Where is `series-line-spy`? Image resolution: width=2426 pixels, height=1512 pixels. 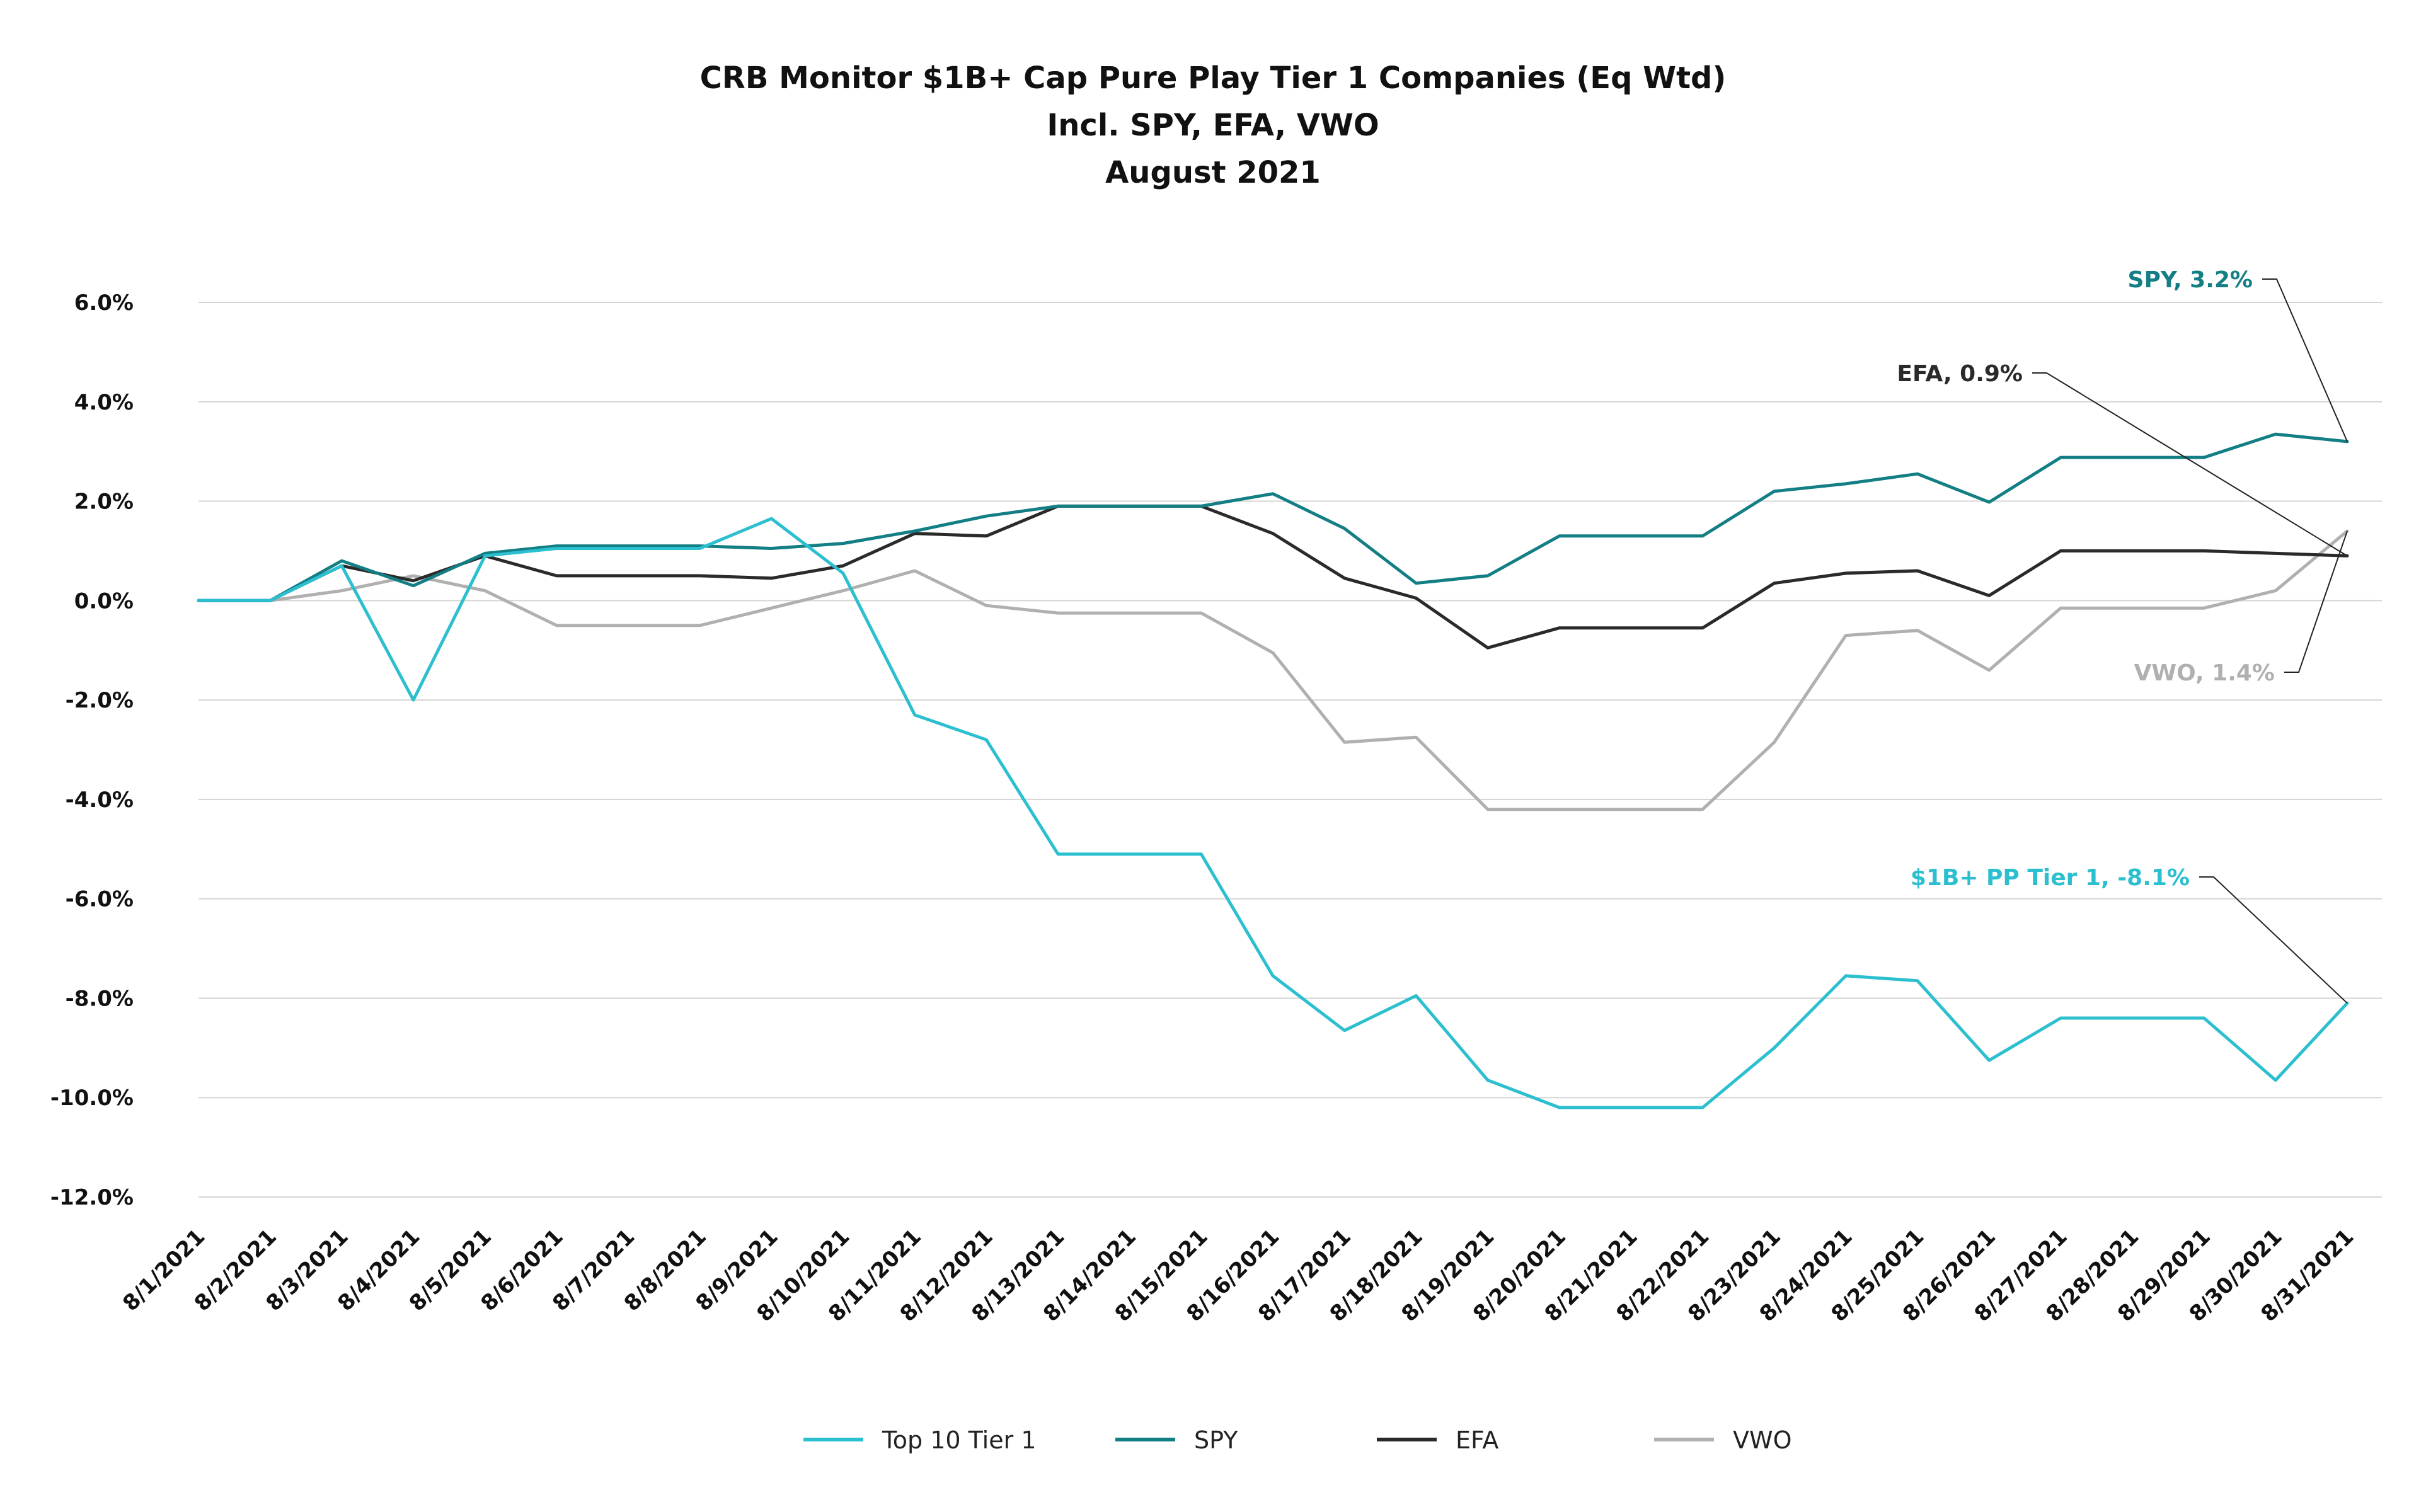
series-line-spy is located at coordinates (1273, 517).